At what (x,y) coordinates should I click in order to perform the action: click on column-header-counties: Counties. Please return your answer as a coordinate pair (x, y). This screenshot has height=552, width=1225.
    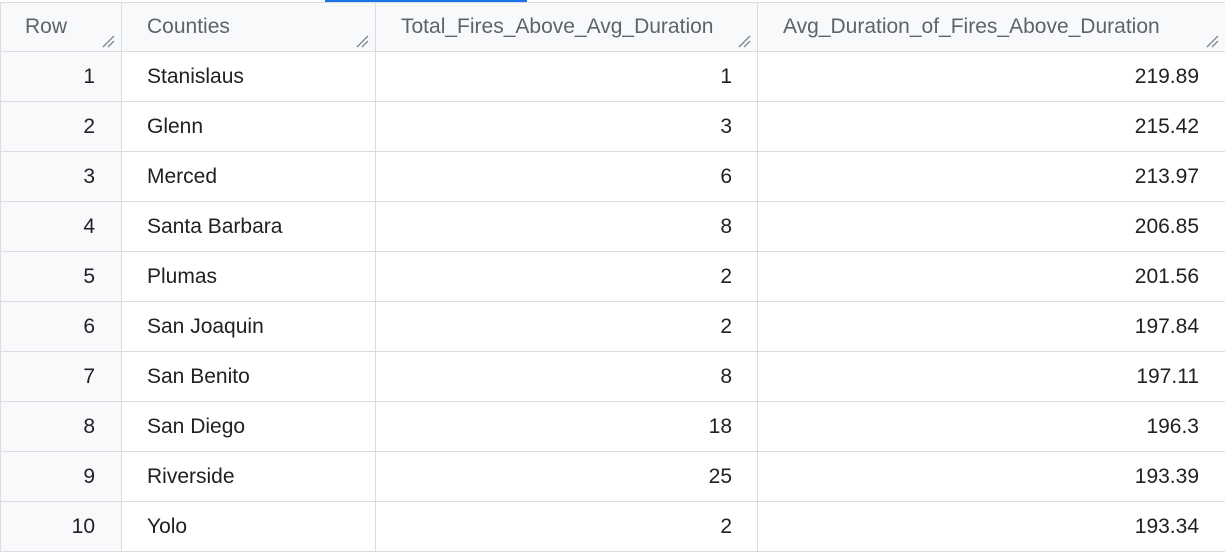
    Looking at the image, I should click on (249, 27).